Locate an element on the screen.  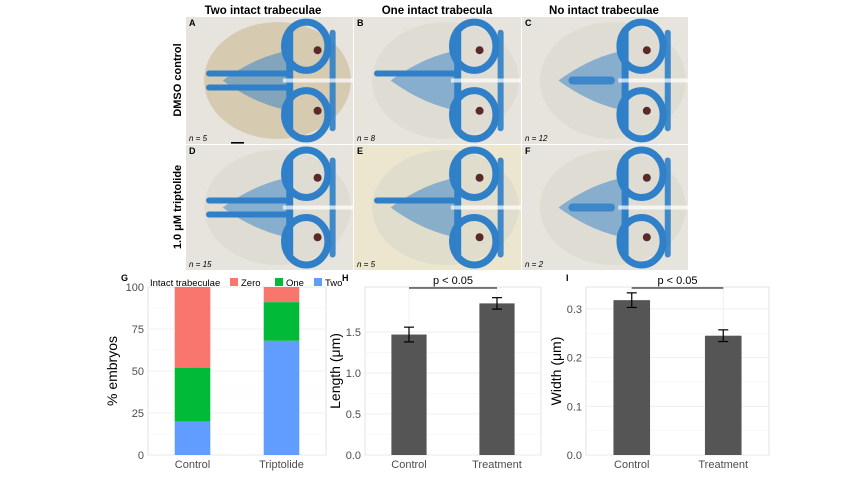
panel-letter: D is located at coordinates (192, 151).